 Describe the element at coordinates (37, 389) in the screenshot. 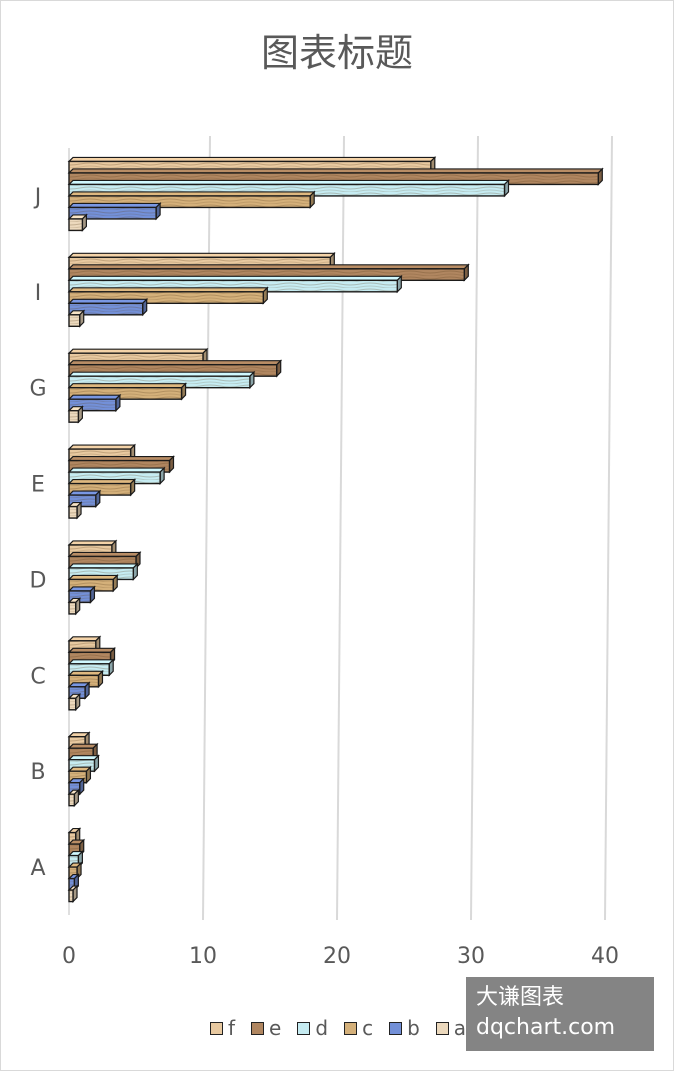

I see `category-label: G` at that location.